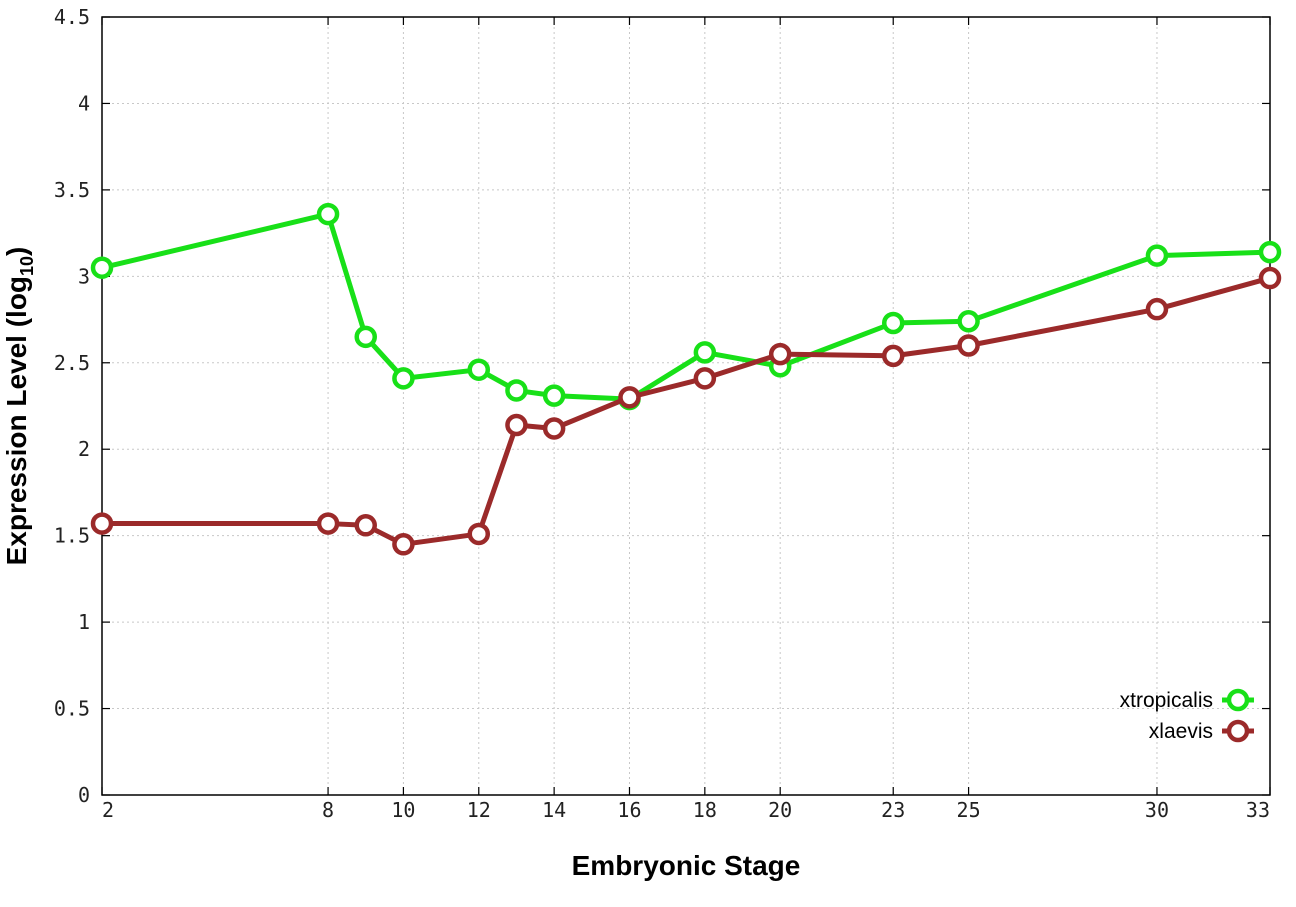 The height and width of the screenshot is (907, 1296). Describe the element at coordinates (403, 810) in the screenshot. I see `x-tick-label: 10` at that location.